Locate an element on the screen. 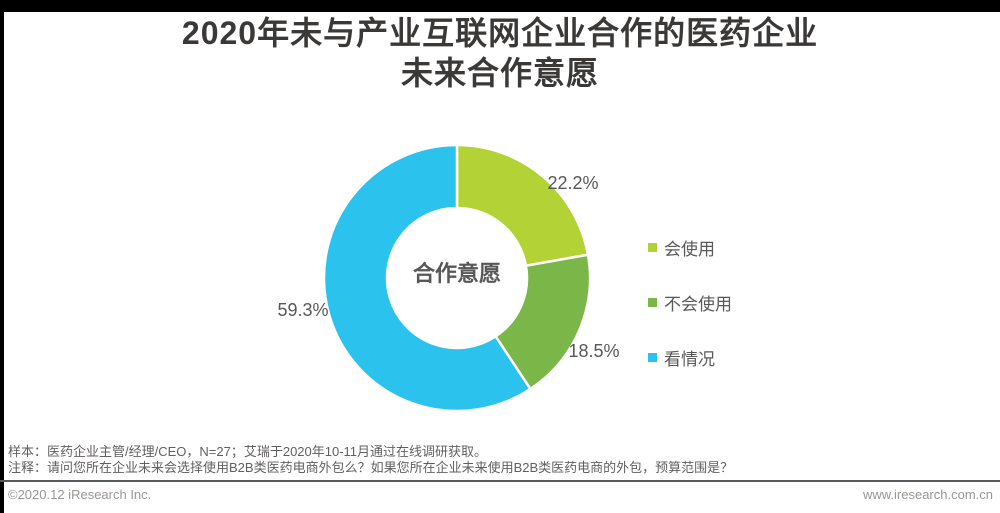  chart-title-line2: 未来合作意愿 is located at coordinates (499, 73).